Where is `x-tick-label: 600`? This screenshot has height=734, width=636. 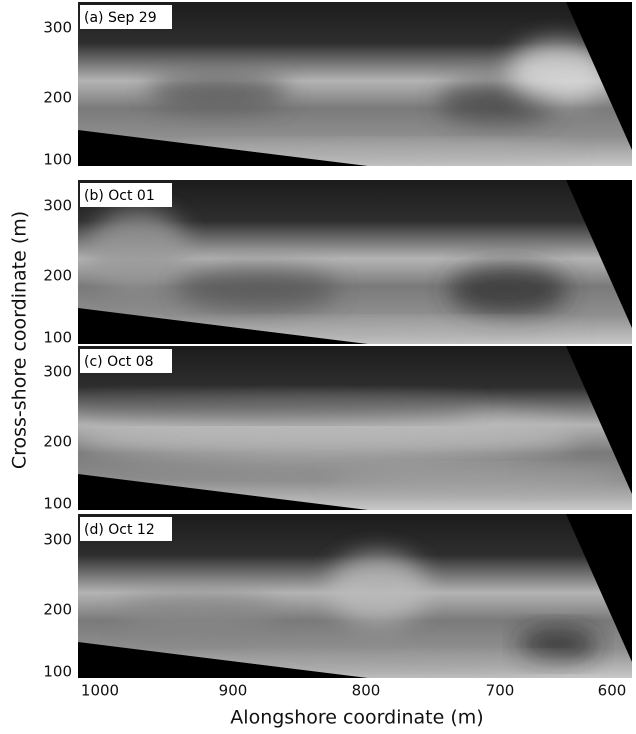
x-tick-label: 600 is located at coordinates (612, 691).